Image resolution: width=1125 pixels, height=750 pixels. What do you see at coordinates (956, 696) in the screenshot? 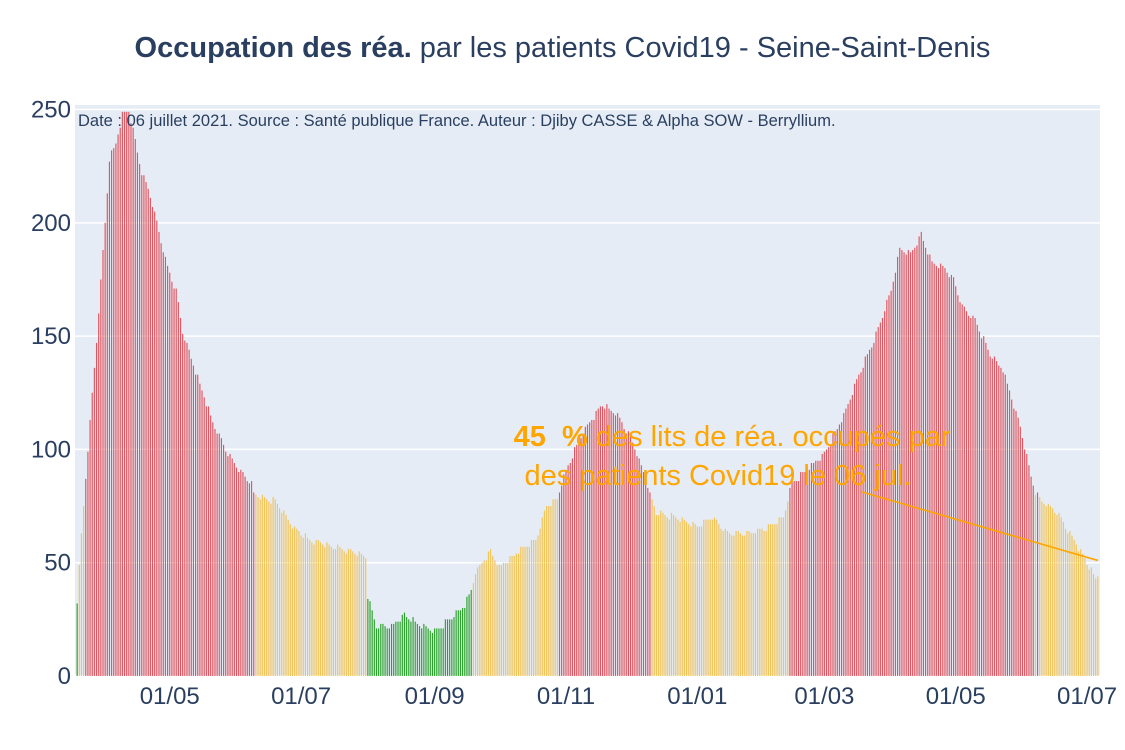
I see `x-tick-label: 01/05` at bounding box center [956, 696].